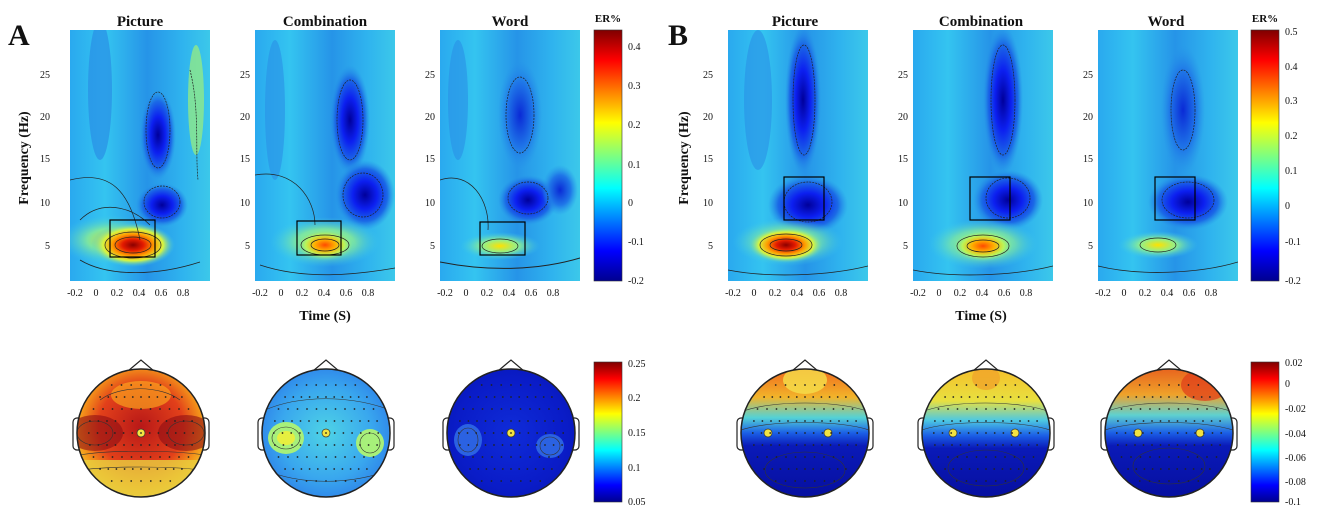 The width and height of the screenshot is (1317, 508). What do you see at coordinates (1294, 363) in the screenshot?
I see `svg-text: 0.02` at bounding box center [1294, 363].